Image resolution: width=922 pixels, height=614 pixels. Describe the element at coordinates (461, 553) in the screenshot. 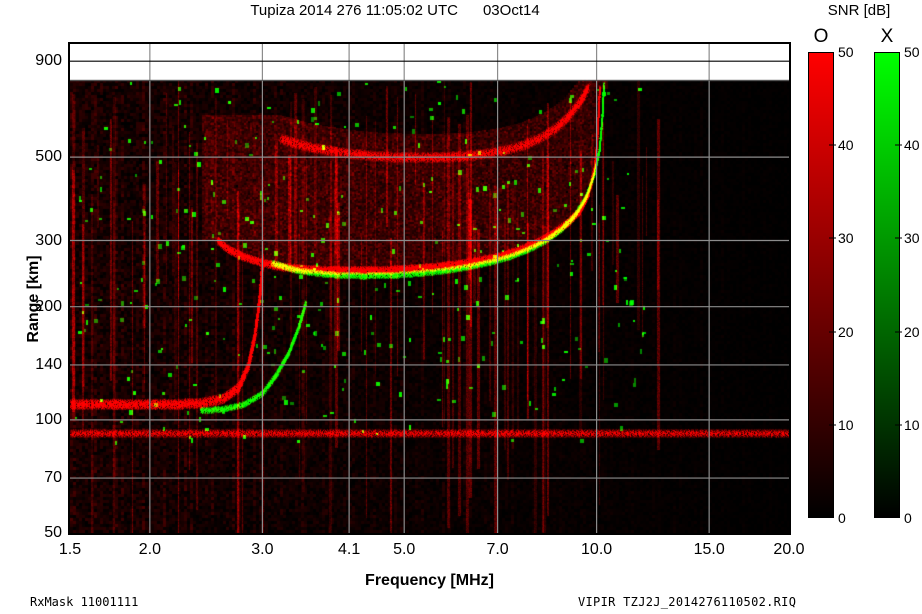

I see `x-axis-ticks: 1.5 2.0 3.0 4.1 5.0 7.0 10.0 15.0 20.0` at that location.